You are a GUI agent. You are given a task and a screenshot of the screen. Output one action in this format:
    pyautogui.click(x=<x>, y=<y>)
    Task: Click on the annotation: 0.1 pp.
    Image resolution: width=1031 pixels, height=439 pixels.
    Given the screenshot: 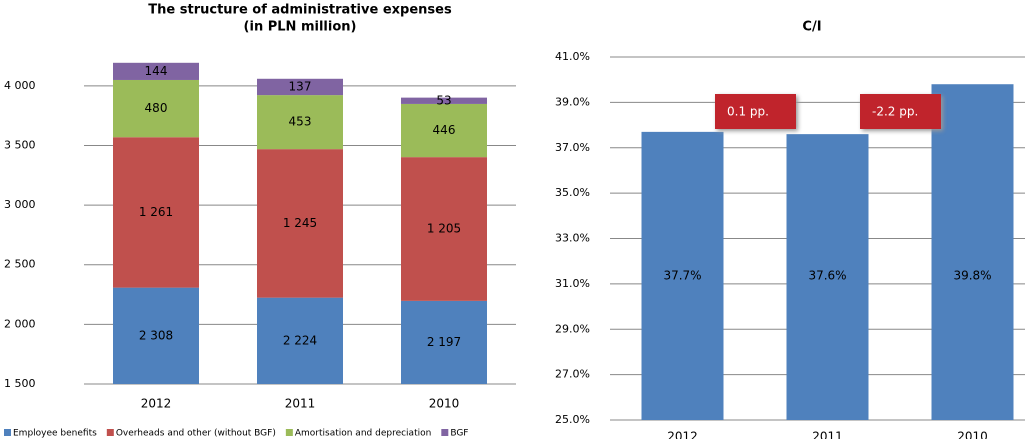 What is the action you would take?
    pyautogui.click(x=748, y=112)
    